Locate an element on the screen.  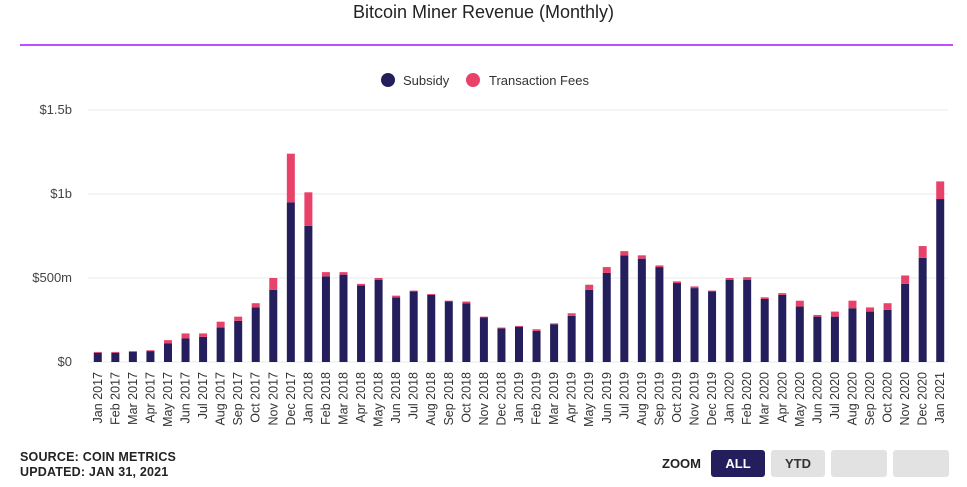
zoom-all-button: ALL is located at coordinates (738, 463).